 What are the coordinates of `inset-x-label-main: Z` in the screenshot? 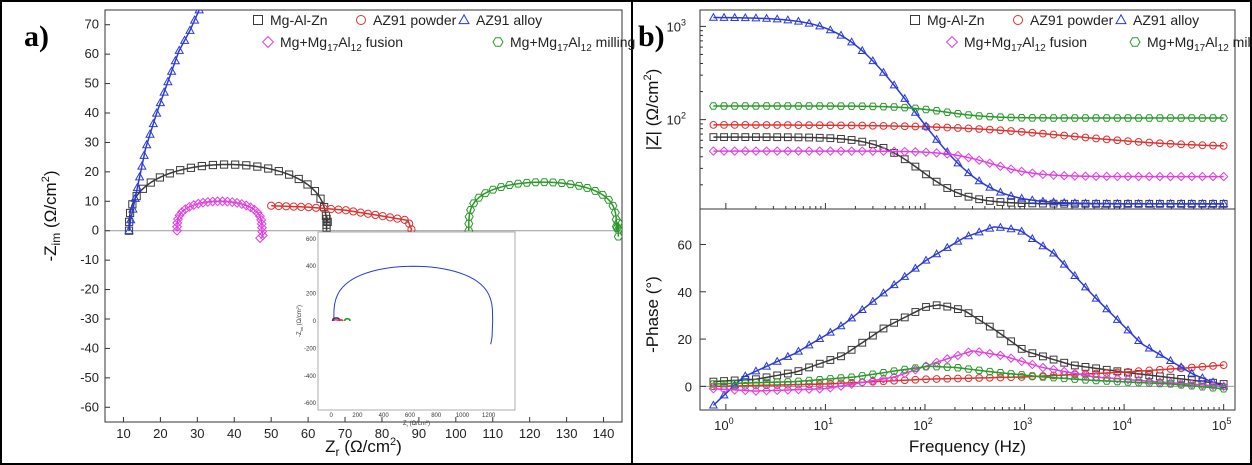 It's located at (405, 424).